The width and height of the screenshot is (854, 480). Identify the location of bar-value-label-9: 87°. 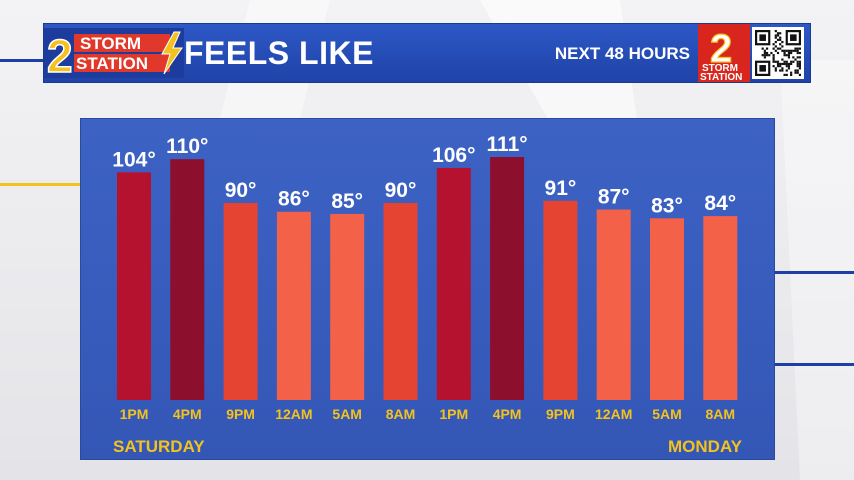
(614, 197).